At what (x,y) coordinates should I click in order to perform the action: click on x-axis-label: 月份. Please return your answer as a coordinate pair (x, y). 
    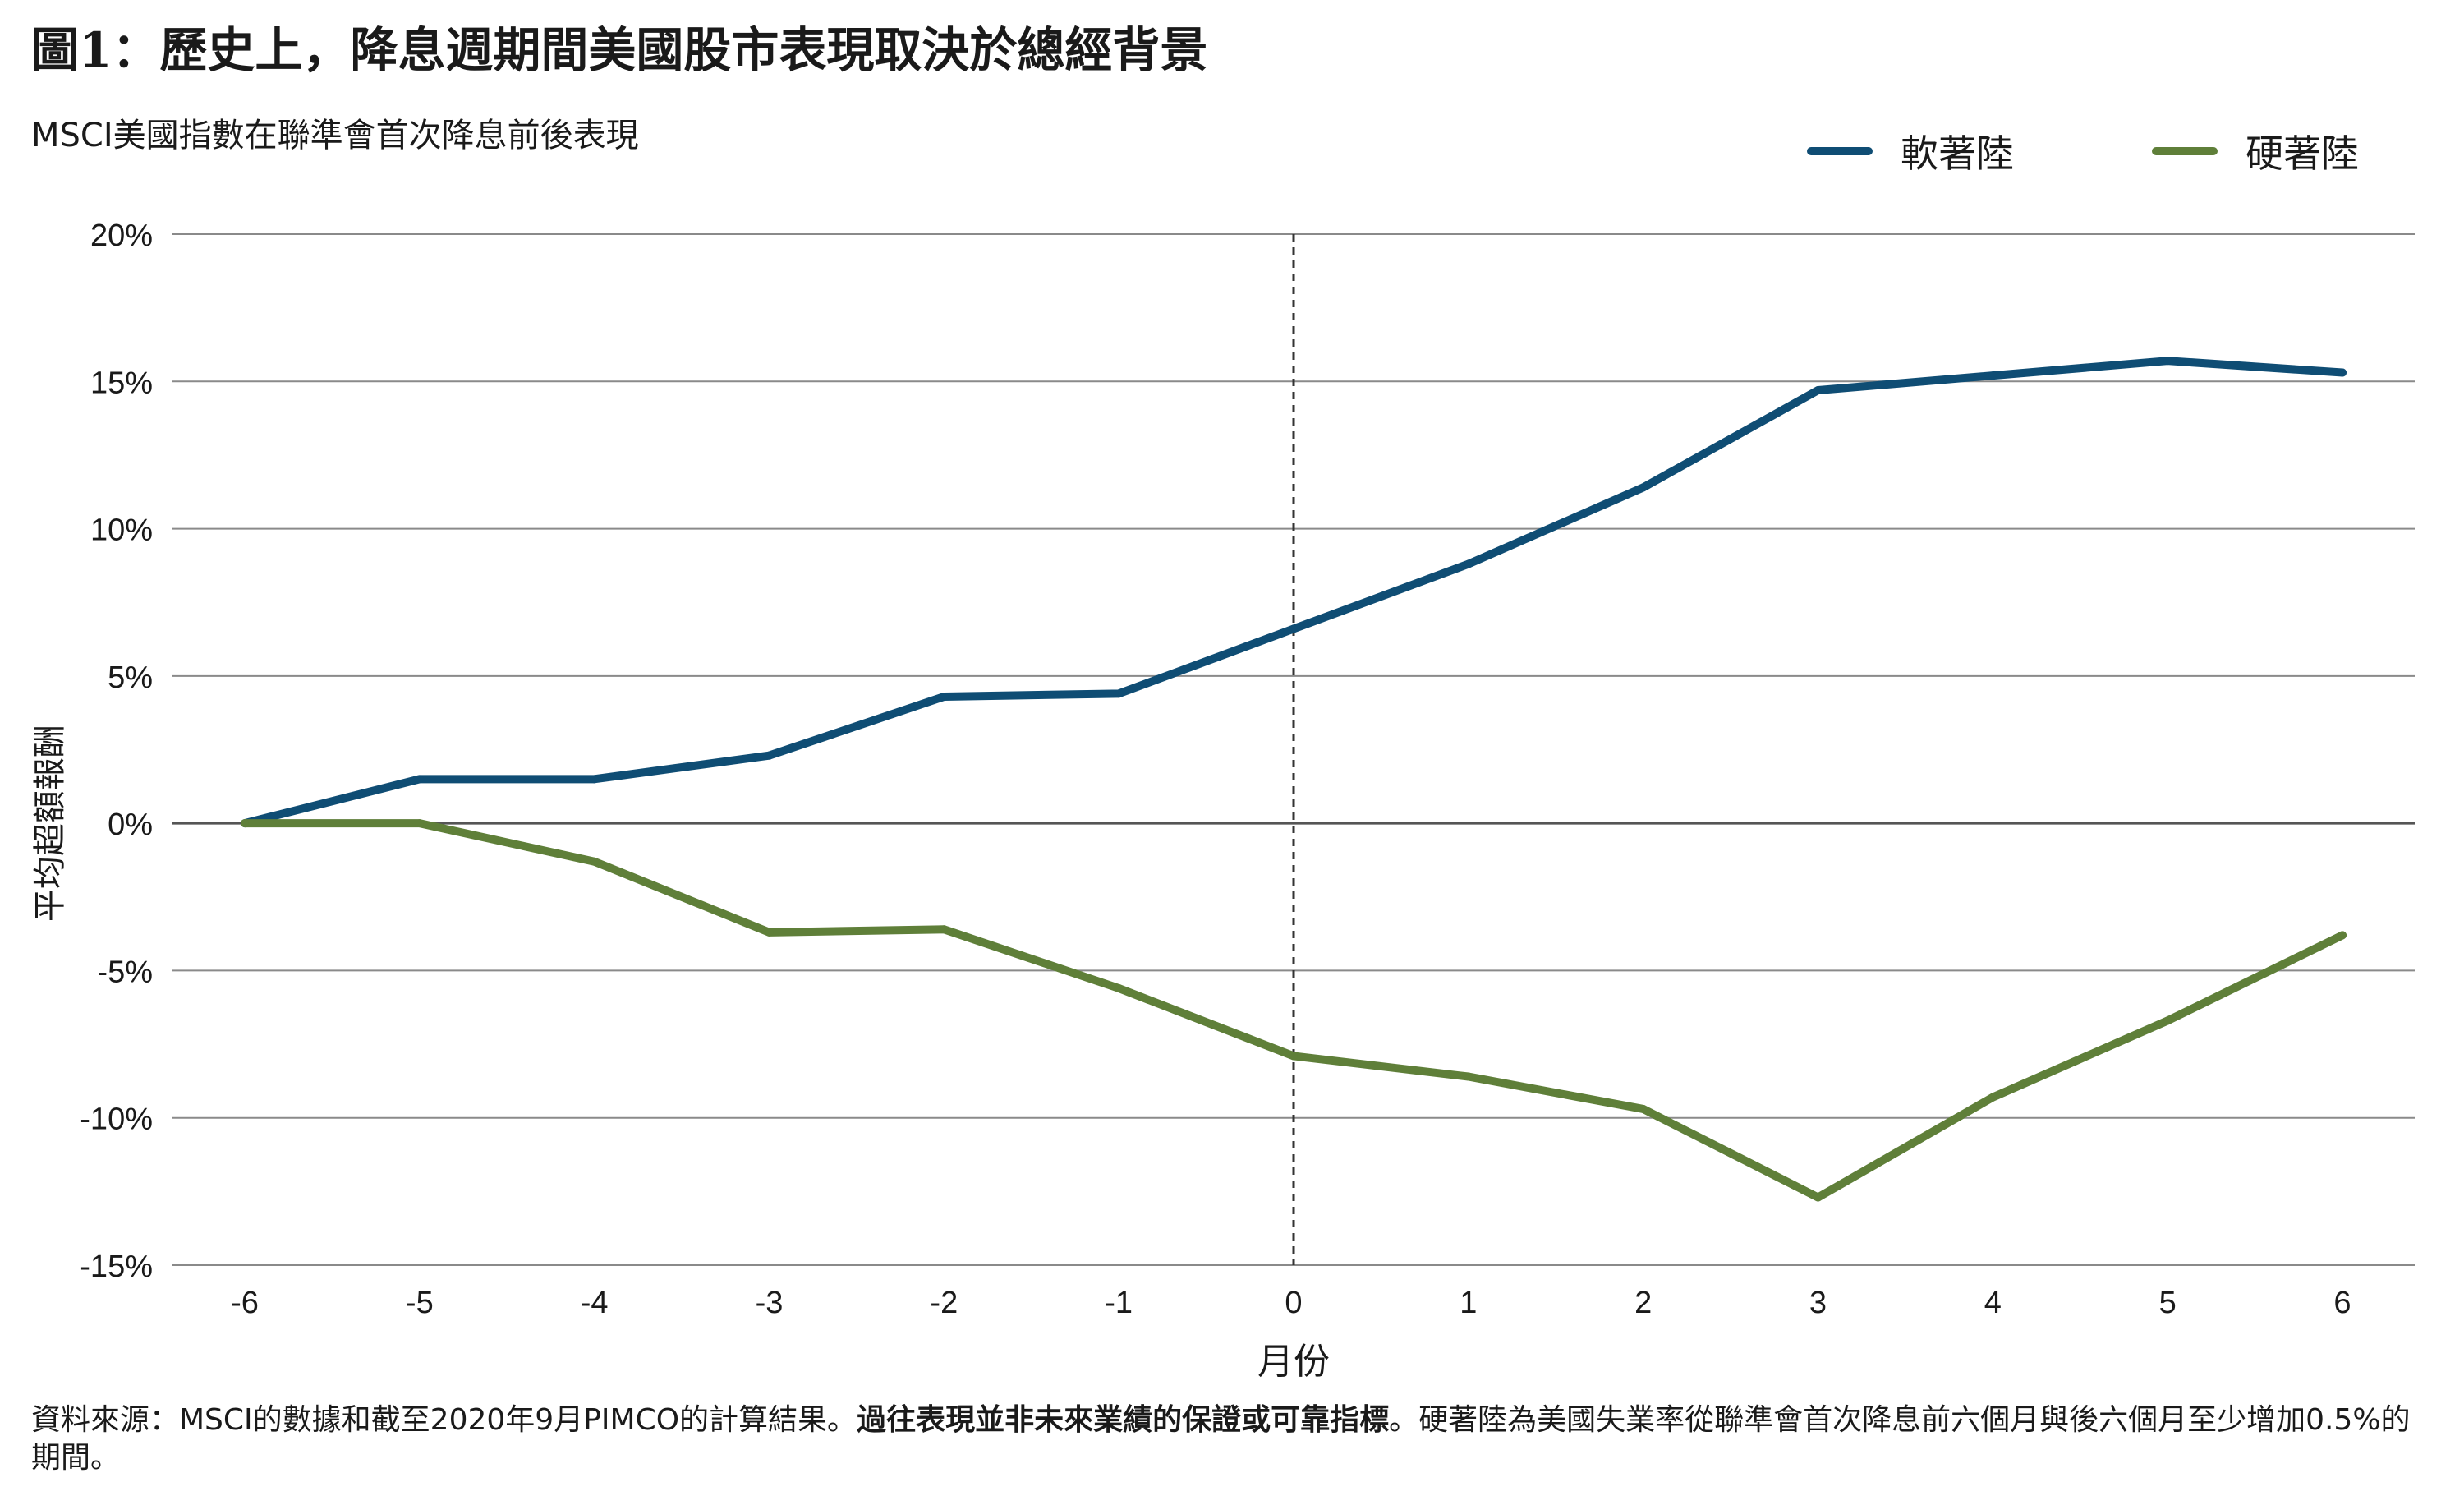
    Looking at the image, I should click on (1293, 1362).